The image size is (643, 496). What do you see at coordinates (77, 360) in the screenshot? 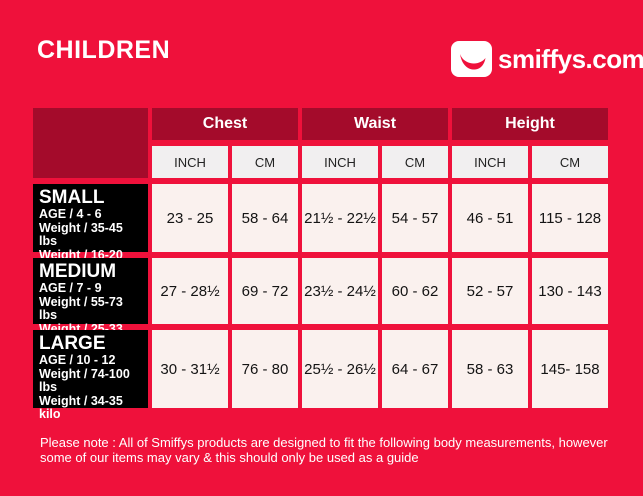
I see `size-detail: AGE / 10 - 12` at bounding box center [77, 360].